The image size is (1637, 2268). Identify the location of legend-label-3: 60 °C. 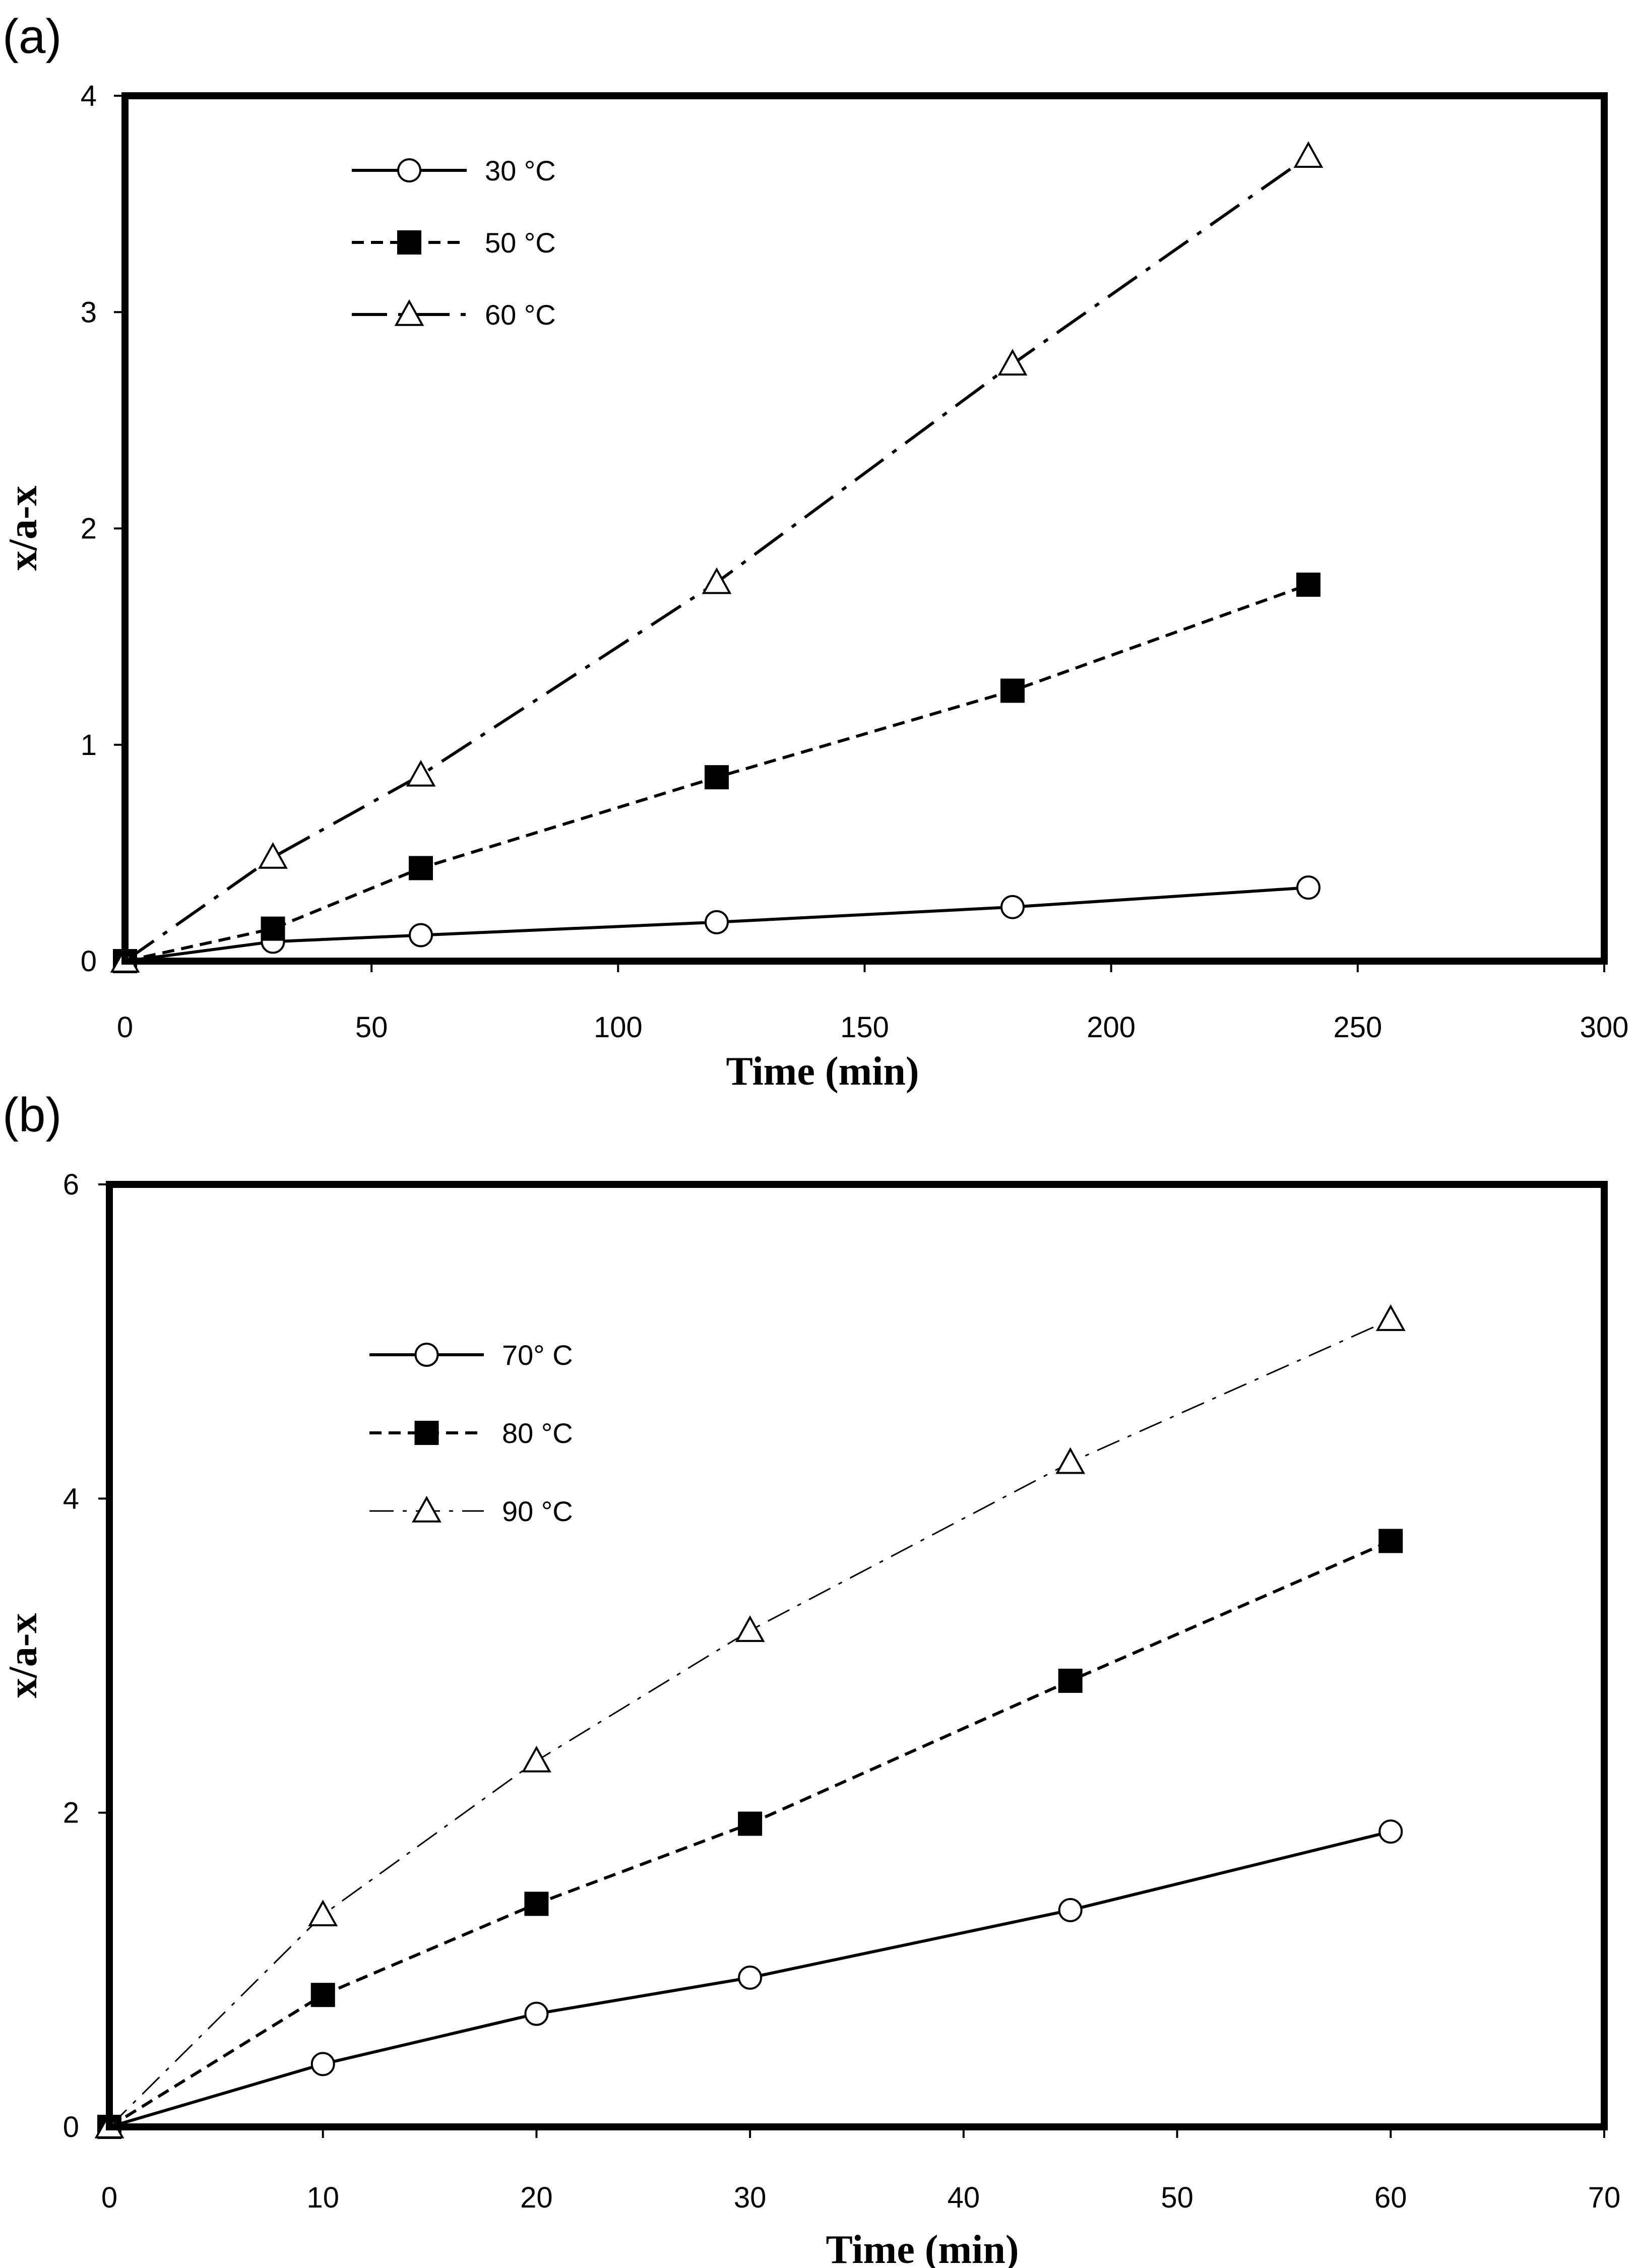
(520, 315).